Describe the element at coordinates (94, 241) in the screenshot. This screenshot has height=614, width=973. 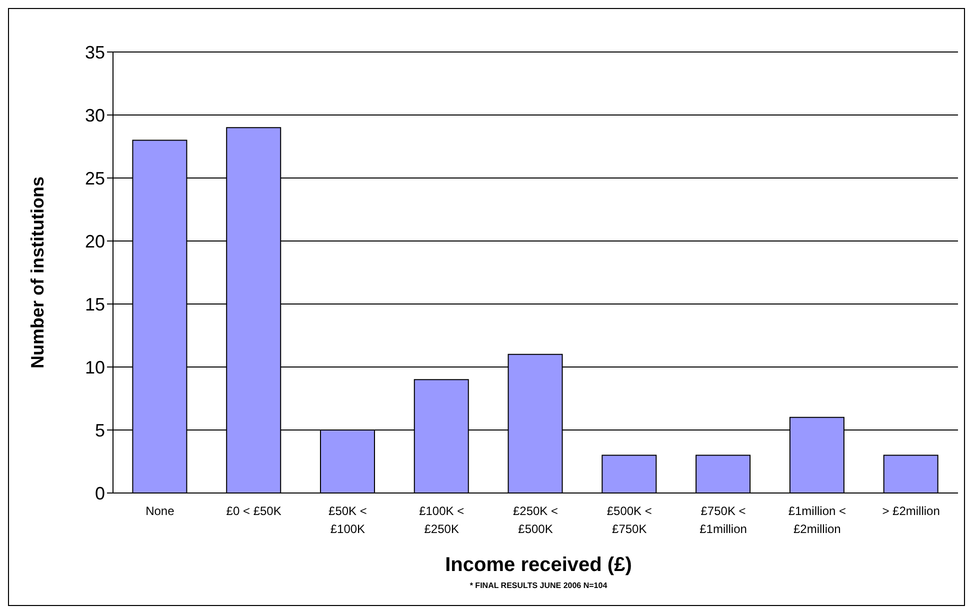
I see `y-tick-label: 20` at that location.